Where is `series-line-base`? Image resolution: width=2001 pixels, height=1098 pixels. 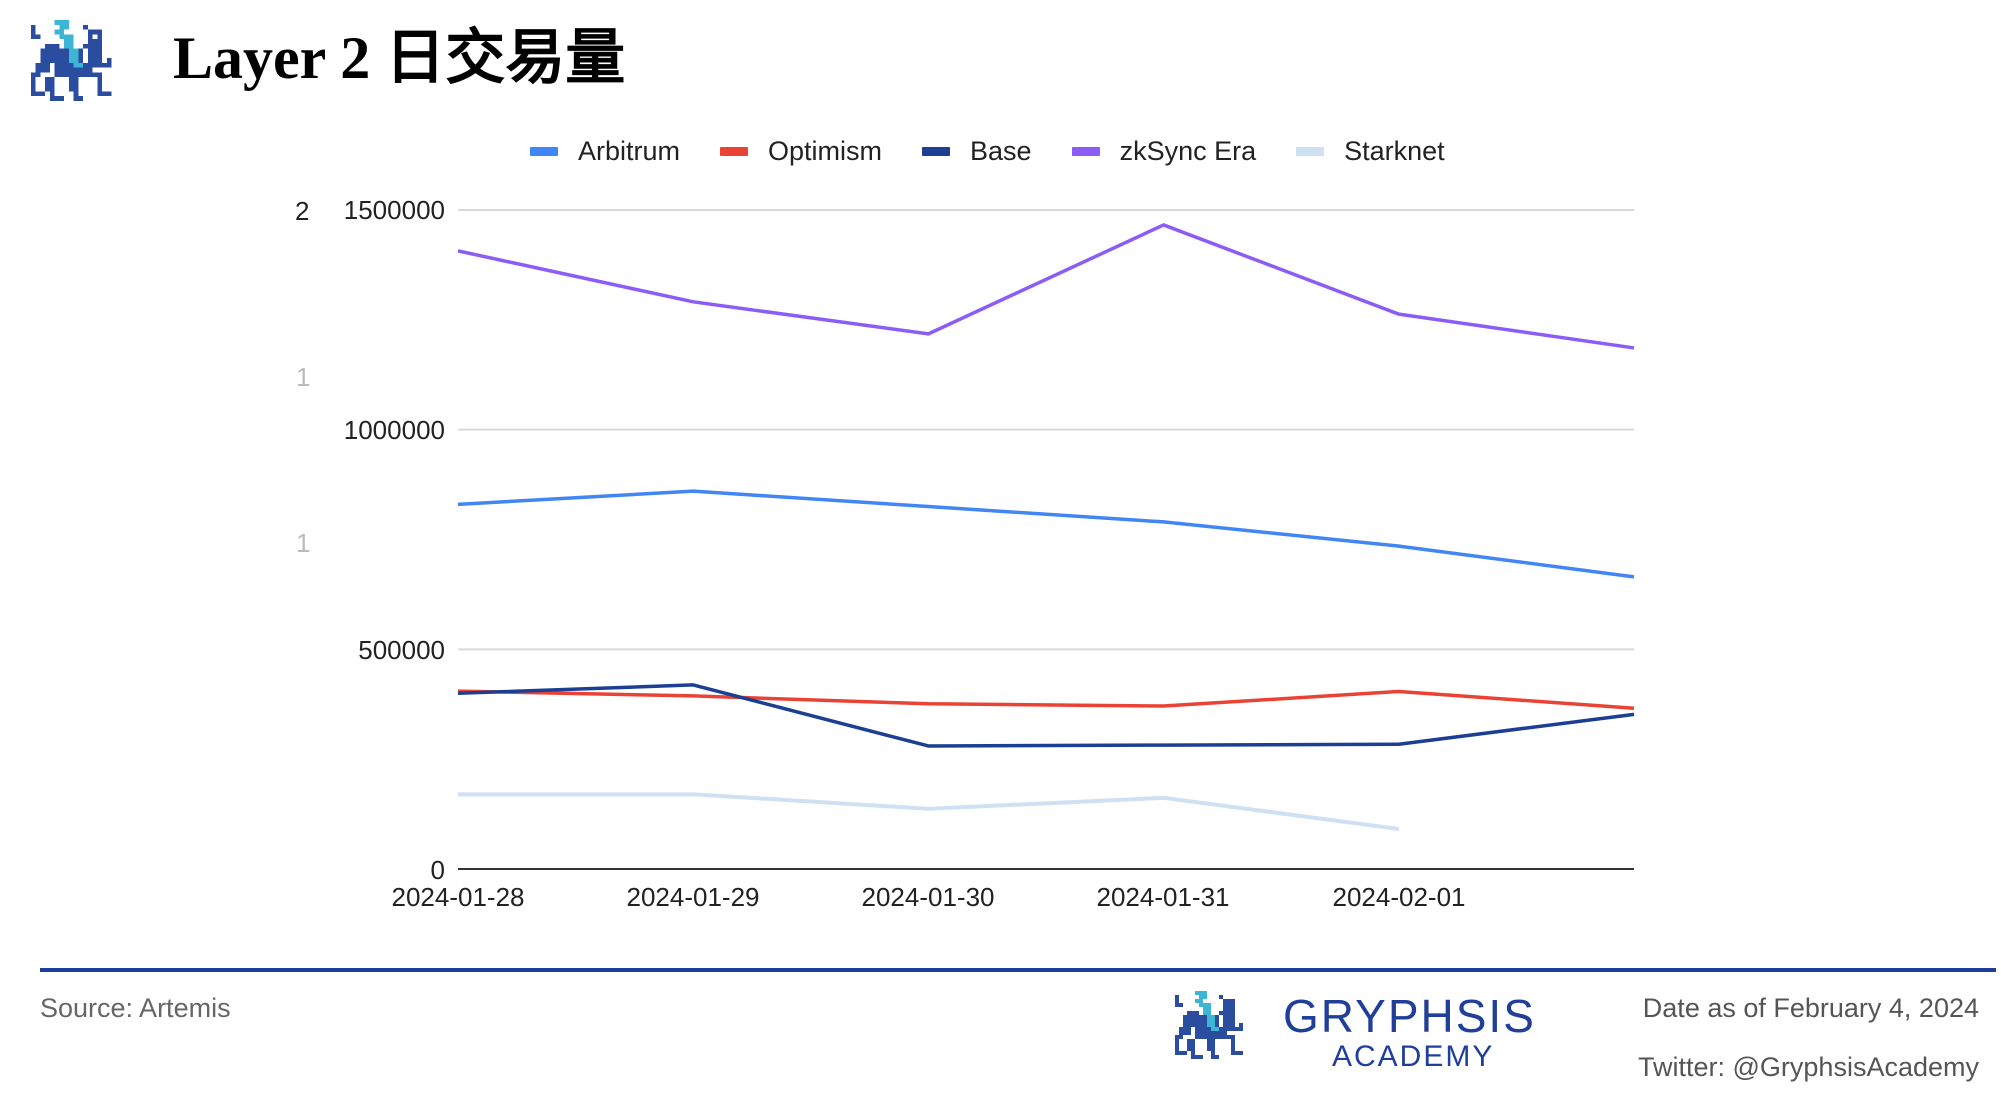
series-line-base is located at coordinates (1046, 715).